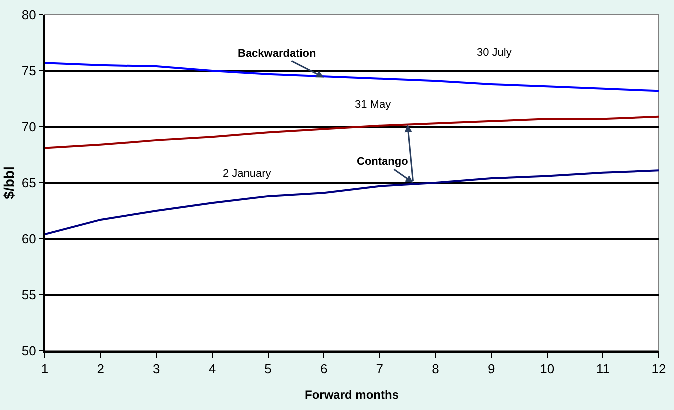  What do you see at coordinates (29, 127) in the screenshot?
I see `y-tick-label: 70` at bounding box center [29, 127].